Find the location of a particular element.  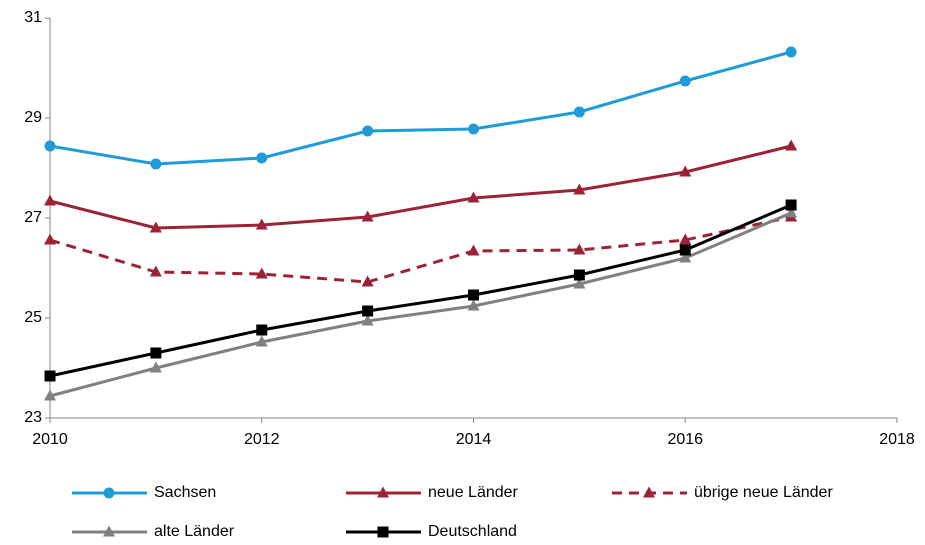

legend-label: neue Länder is located at coordinates (473, 492).